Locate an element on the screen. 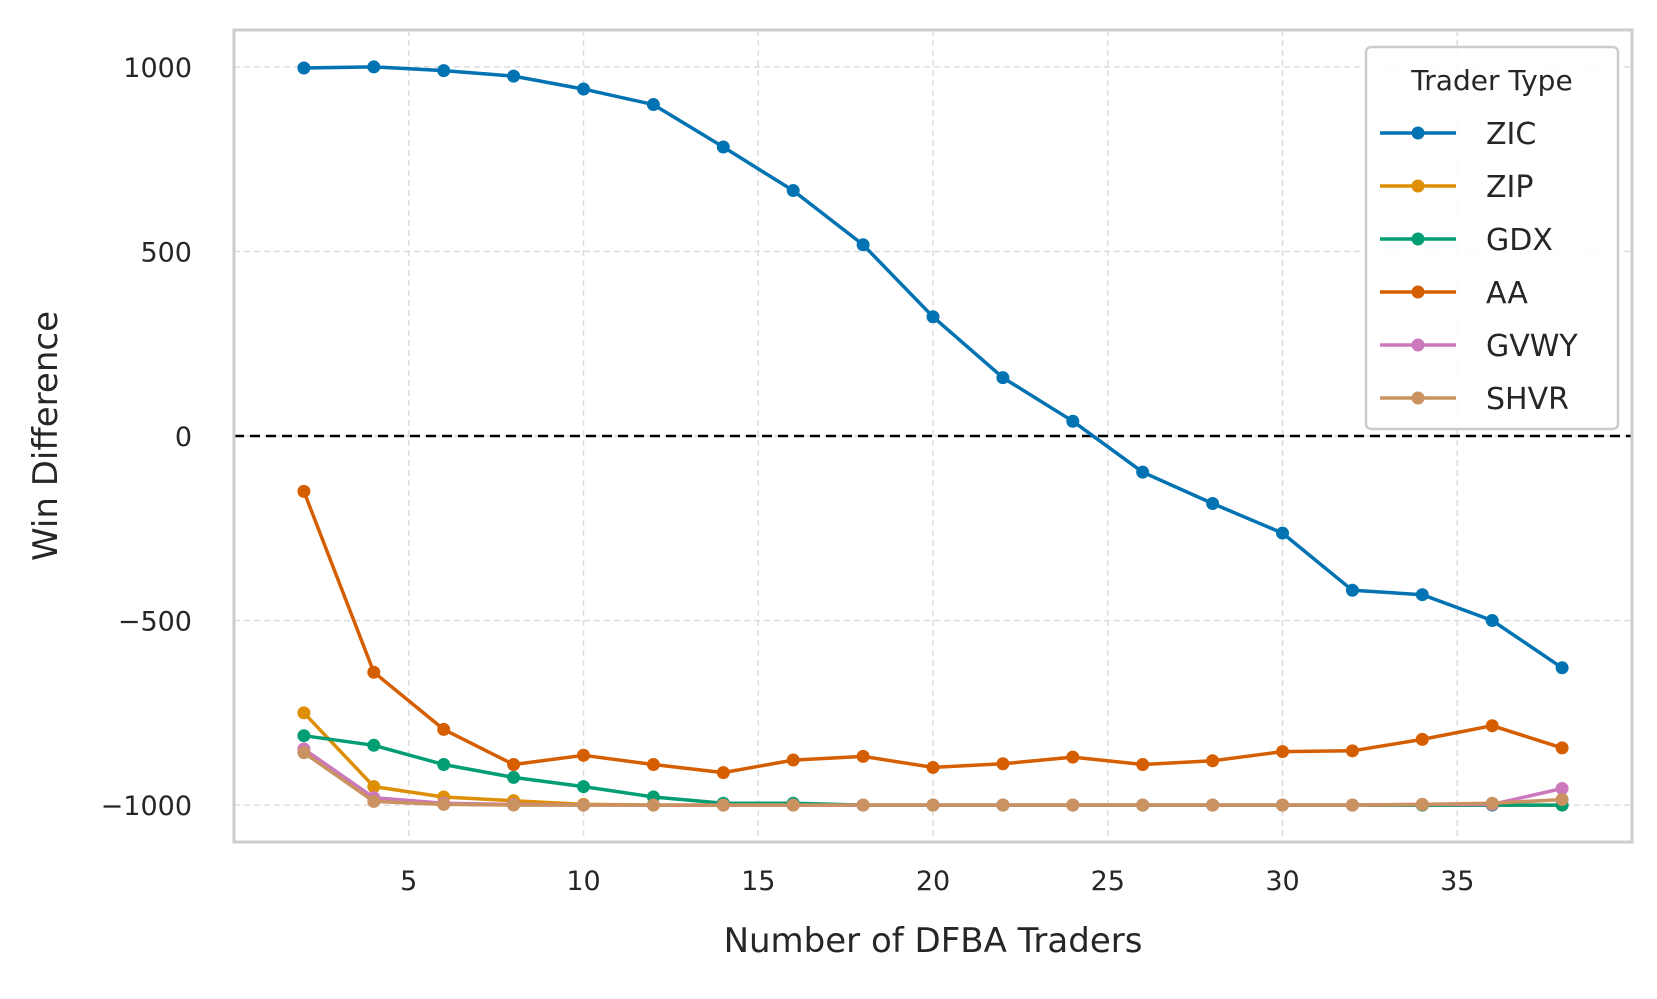 This screenshot has width=1657, height=999. legend-title: Trader Type is located at coordinates (1491, 80).